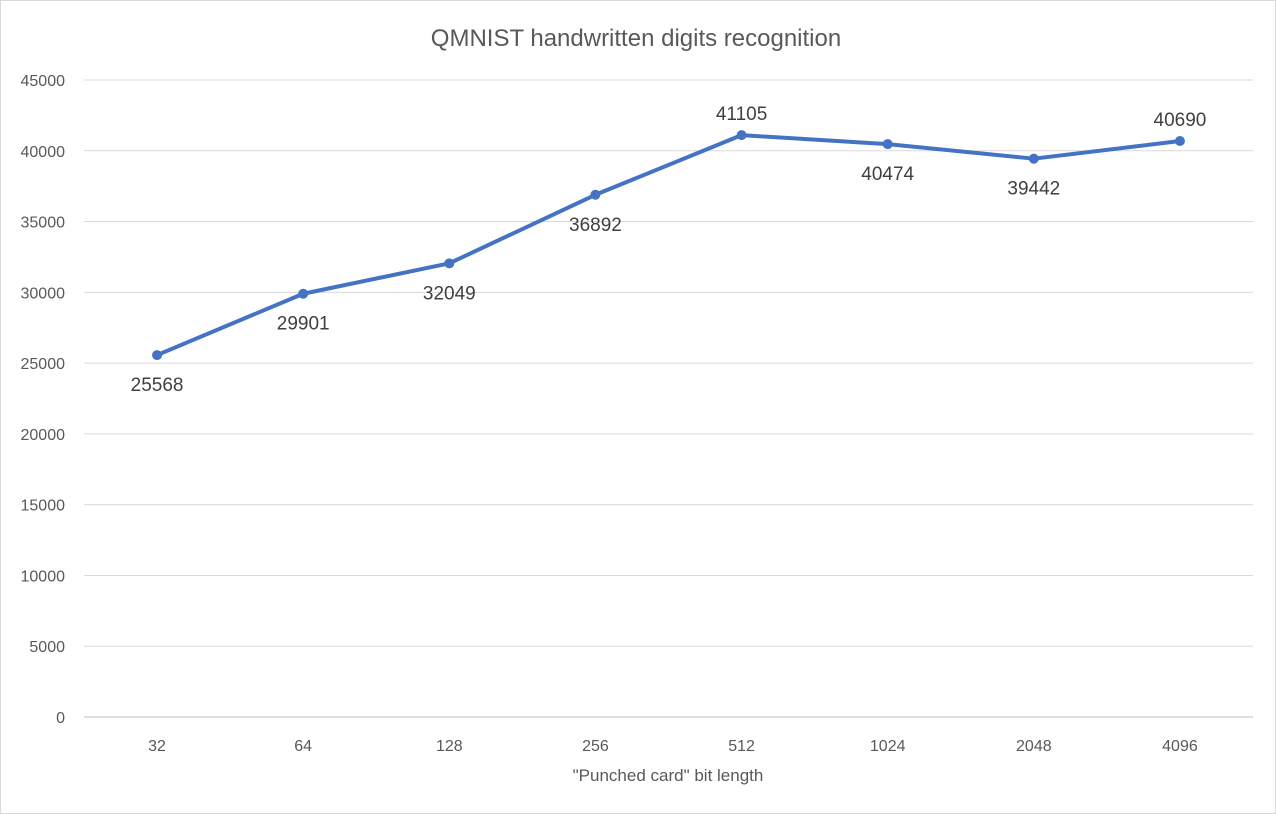 The width and height of the screenshot is (1276, 814). What do you see at coordinates (43, 223) in the screenshot?
I see `y-tick-label: 35000` at bounding box center [43, 223].